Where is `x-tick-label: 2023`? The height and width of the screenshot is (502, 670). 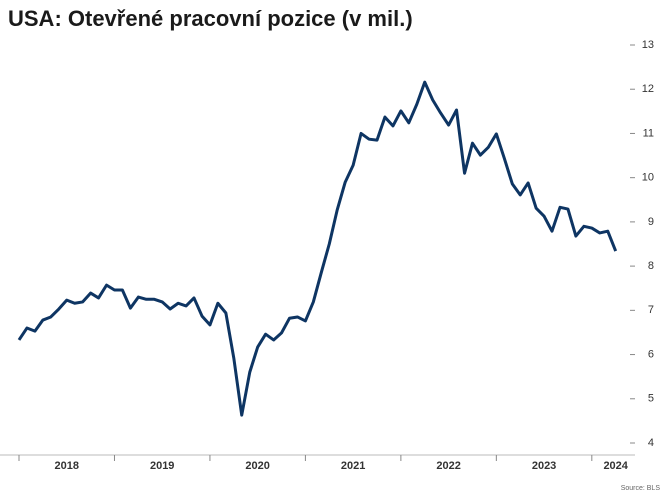
x-tick-label: 2023 is located at coordinates (544, 466).